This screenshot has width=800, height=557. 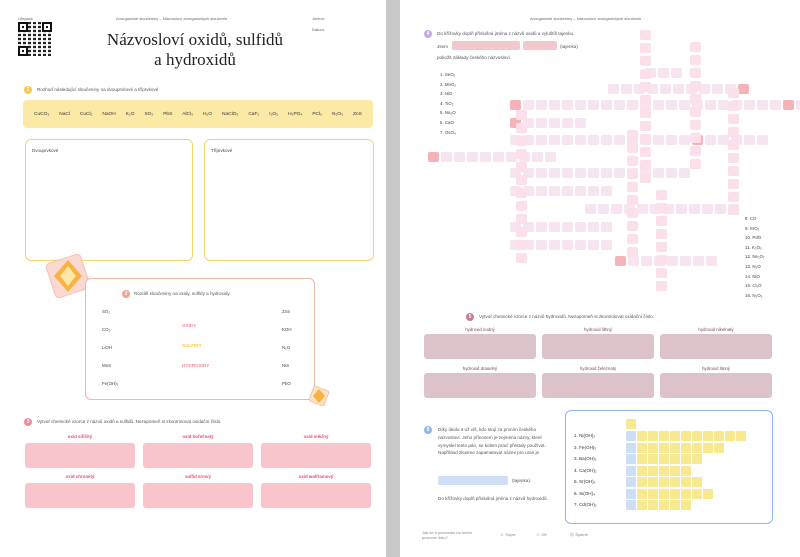 What do you see at coordinates (541, 534) in the screenshot?
I see `feedback-ok: ☺ OK` at bounding box center [541, 534].